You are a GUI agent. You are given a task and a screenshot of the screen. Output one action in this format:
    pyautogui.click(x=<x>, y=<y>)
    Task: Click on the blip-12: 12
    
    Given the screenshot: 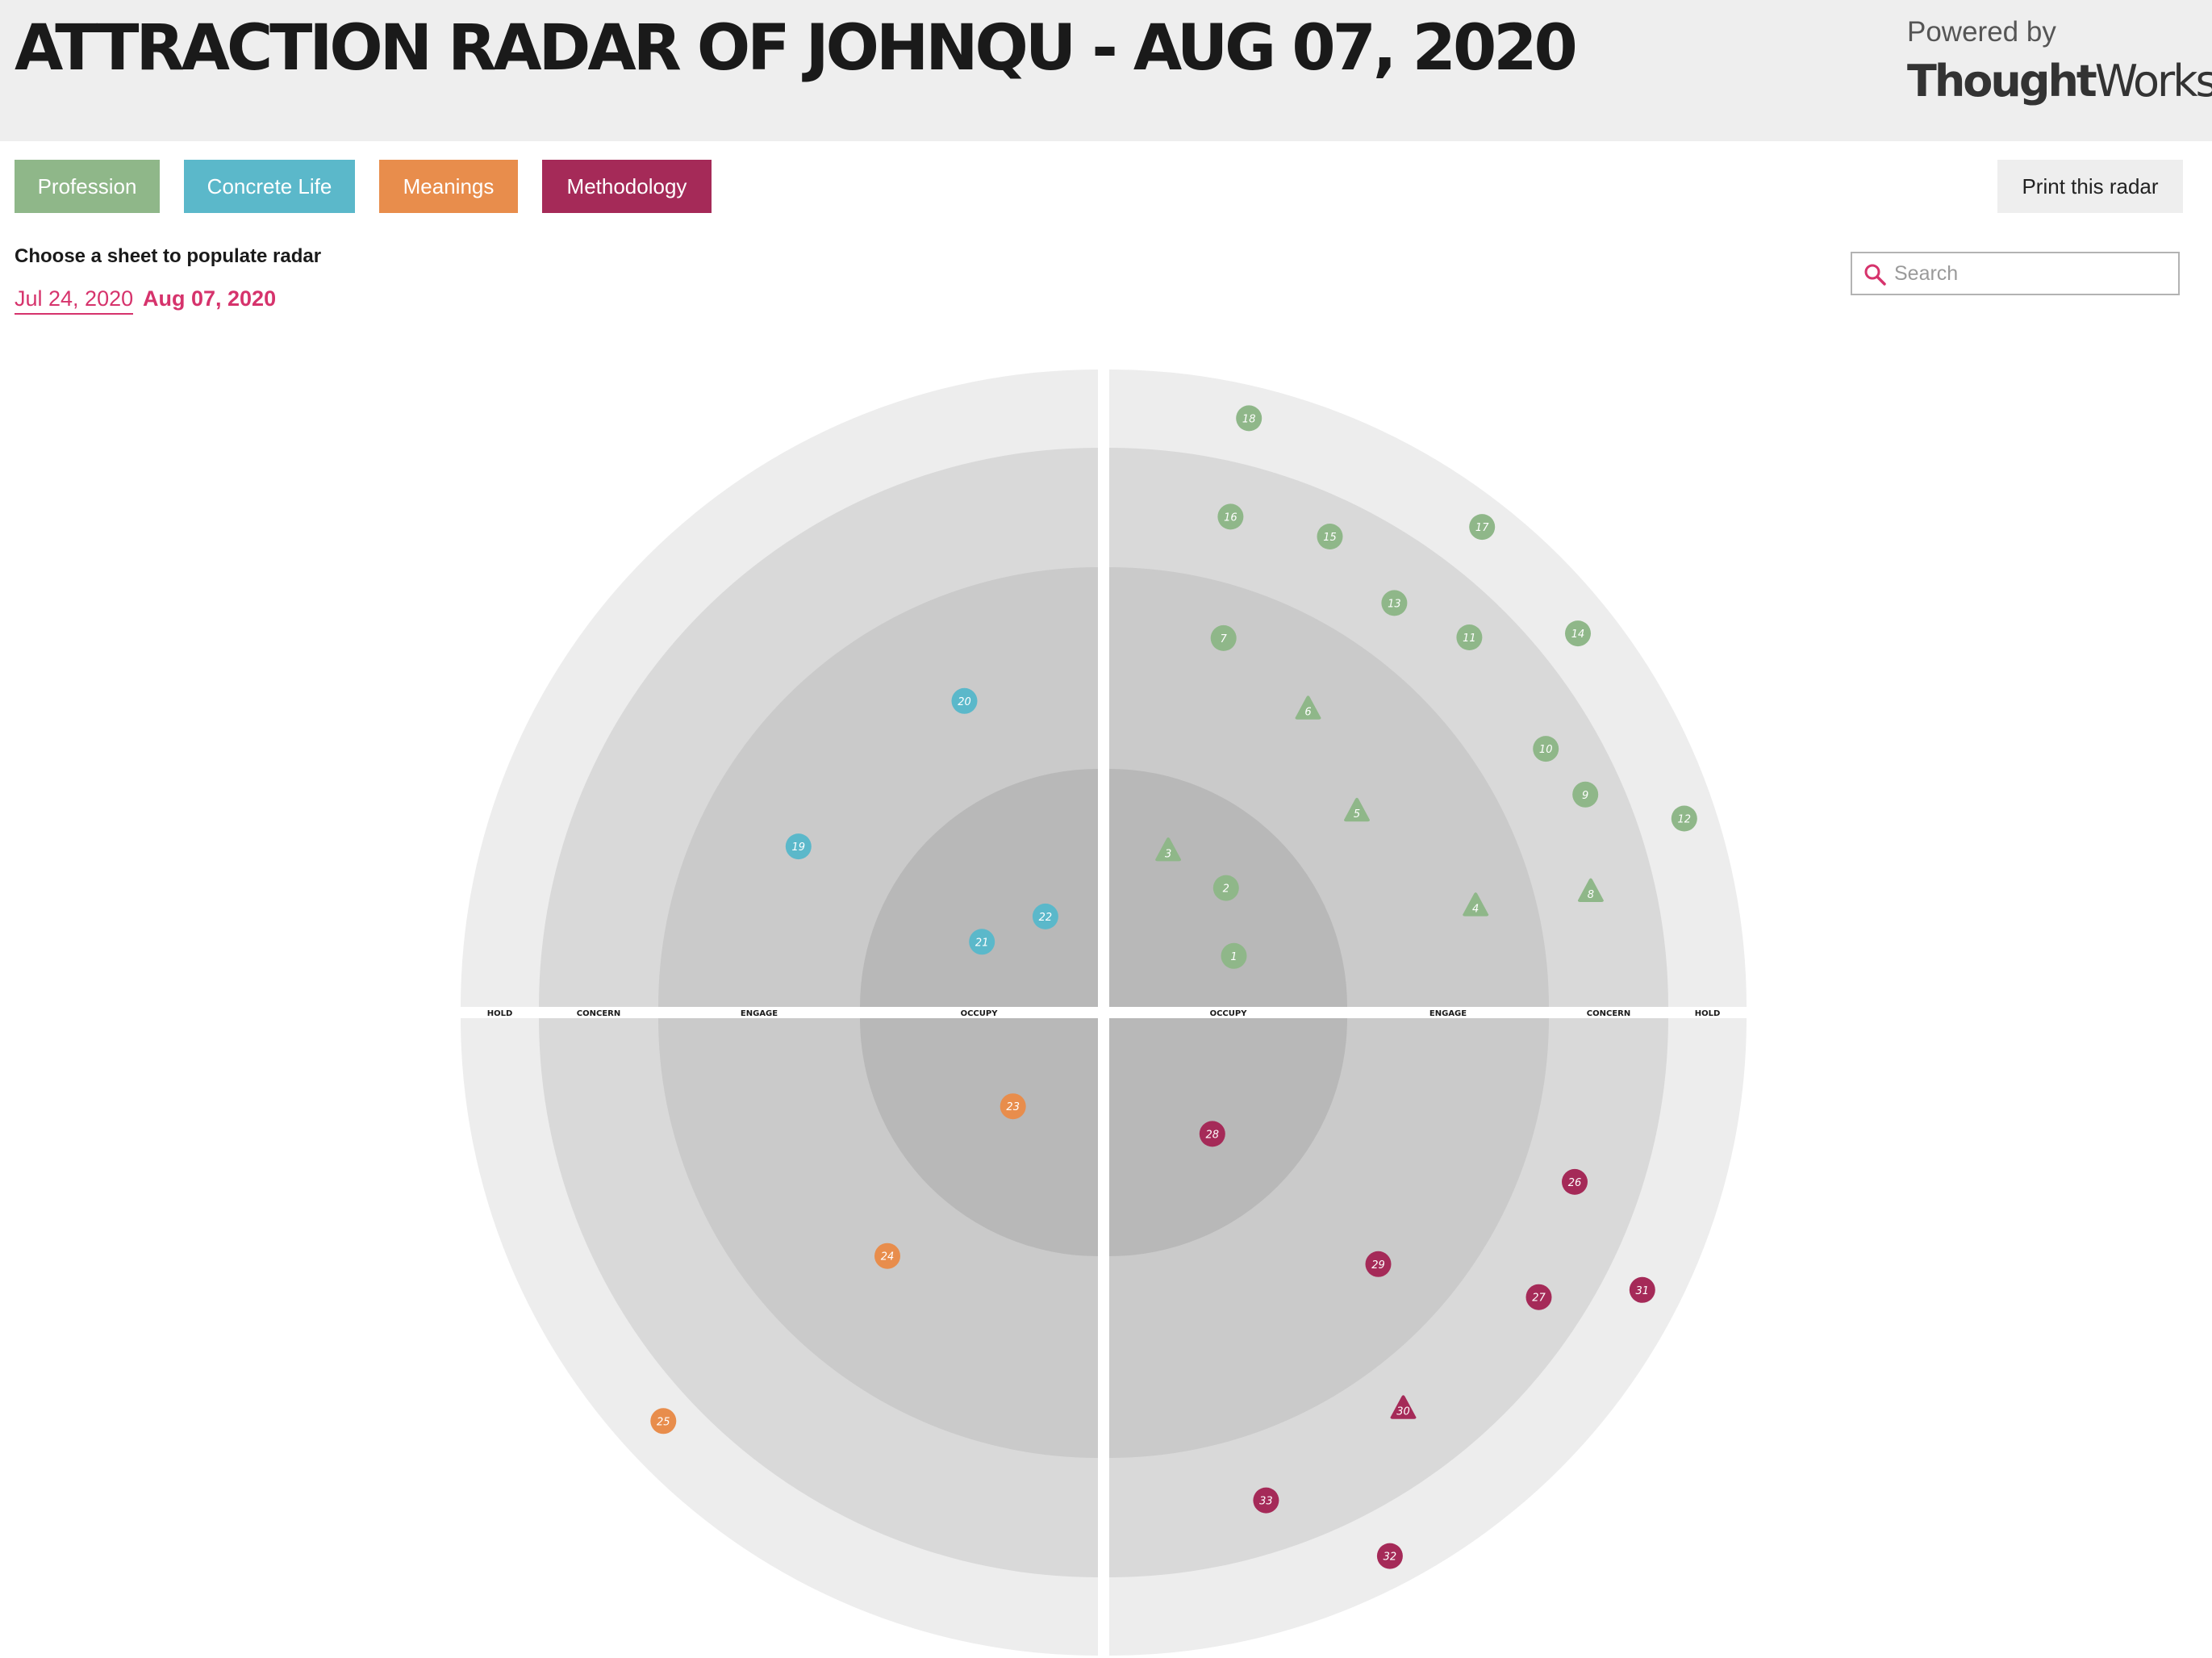 What is the action you would take?
    pyautogui.click(x=1684, y=818)
    